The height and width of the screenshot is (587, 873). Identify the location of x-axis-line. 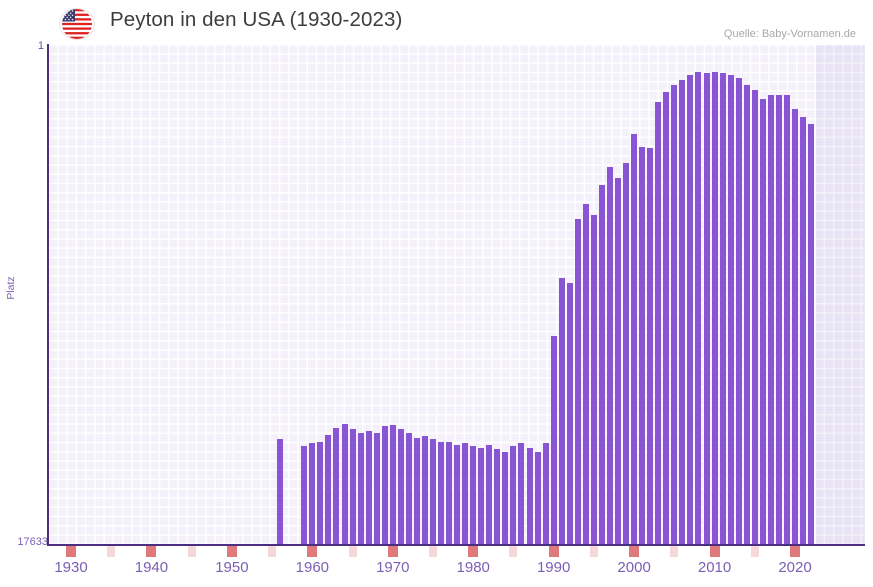
(456, 545).